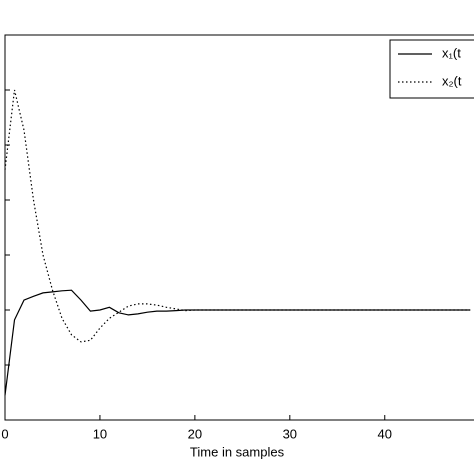 Image resolution: width=474 pixels, height=474 pixels. What do you see at coordinates (4, 433) in the screenshot?
I see `x-tick-label: 0` at bounding box center [4, 433].